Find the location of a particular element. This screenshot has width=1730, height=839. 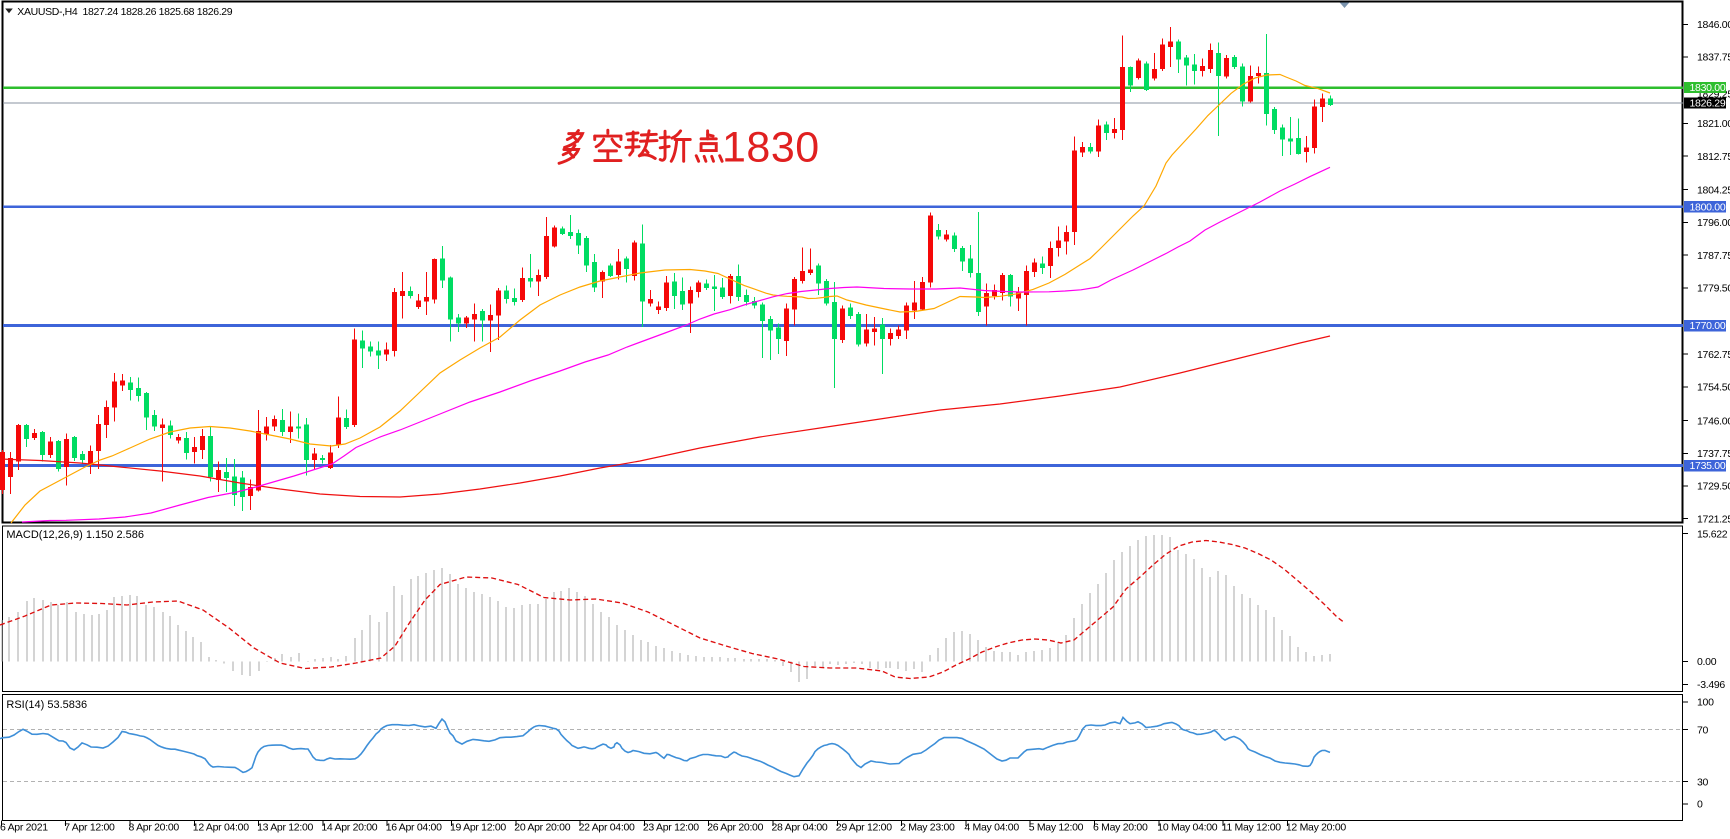

svg-text: 26 Apr 20:00 is located at coordinates (735, 828).